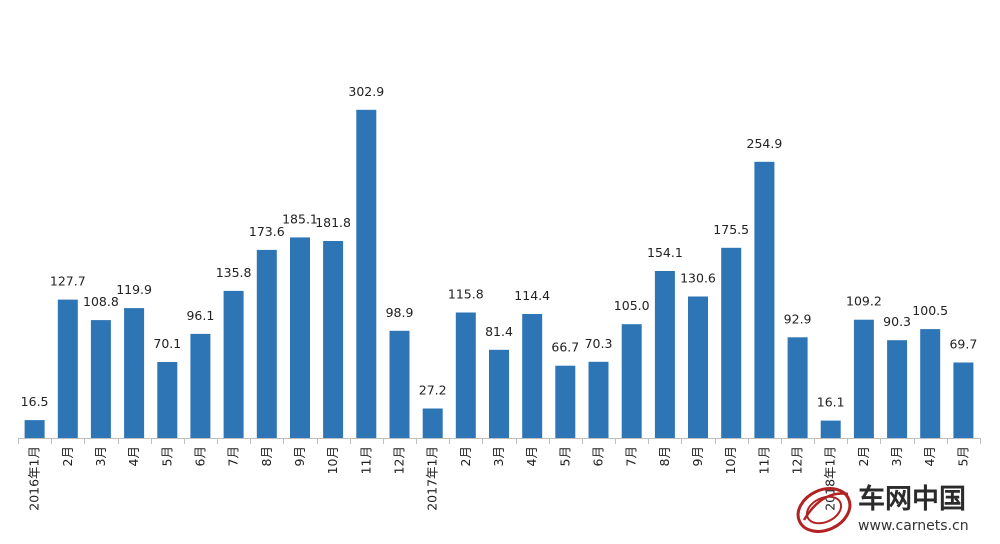 This screenshot has width=1000, height=544. I want to click on bar-value-label: 254.9, so click(765, 143).